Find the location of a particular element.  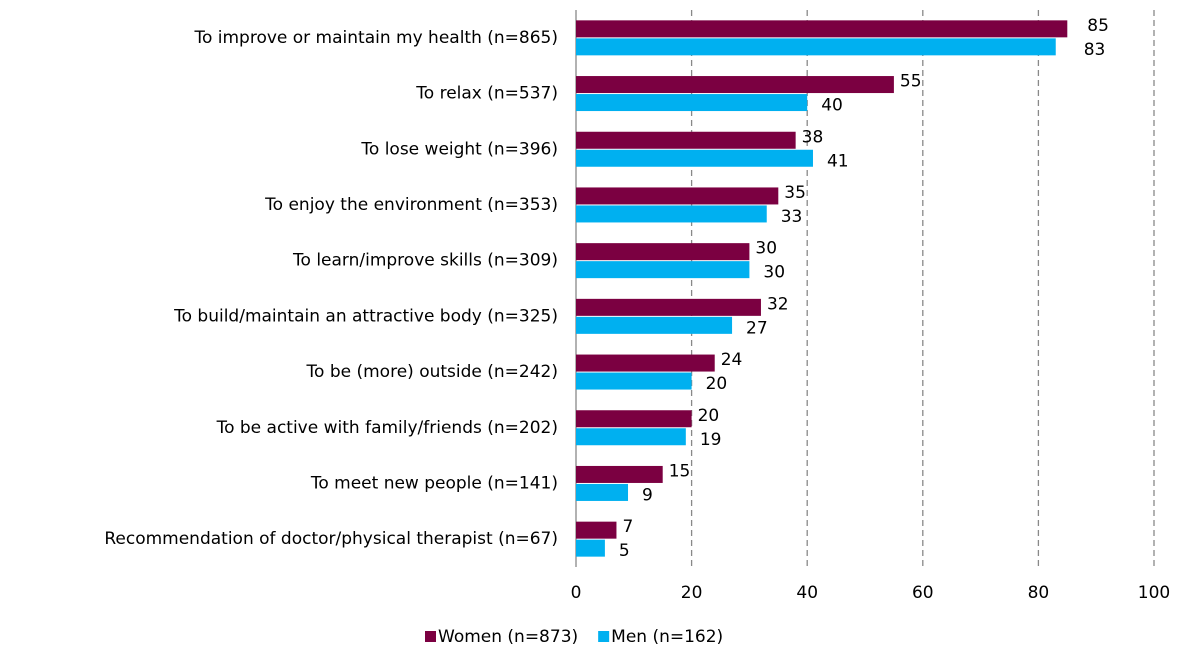

value-label: 33 is located at coordinates (792, 217).